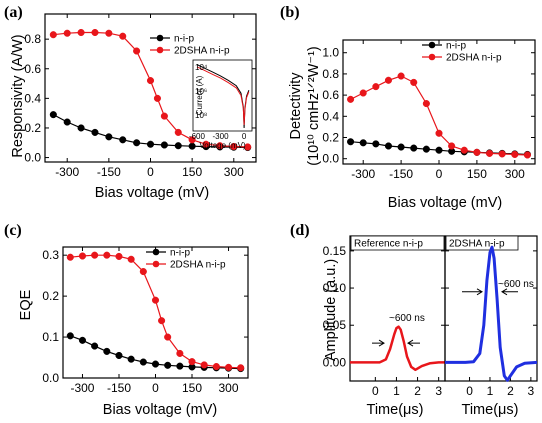 The height and width of the screenshot is (423, 542). What do you see at coordinates (474, 58) in the screenshot?
I see `b-legend-label-1: 2DSHA n-i-p` at bounding box center [474, 58].